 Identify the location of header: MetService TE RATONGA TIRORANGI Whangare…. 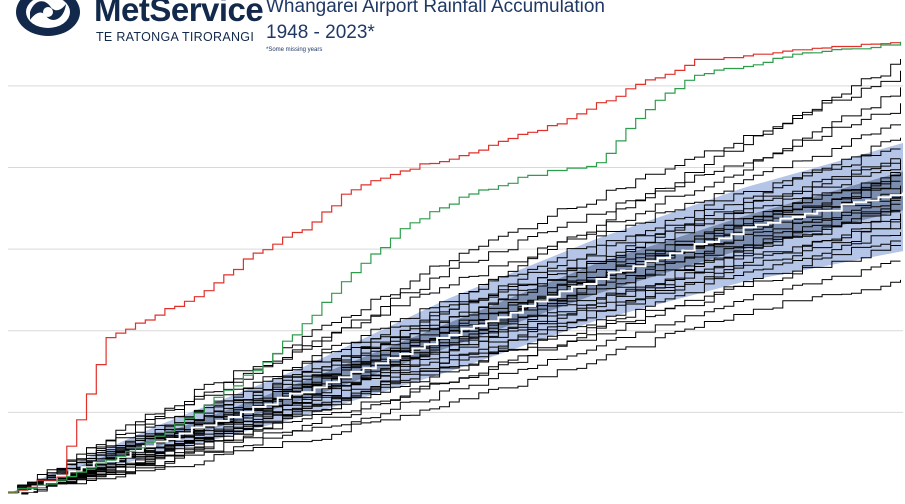
(452, 31).